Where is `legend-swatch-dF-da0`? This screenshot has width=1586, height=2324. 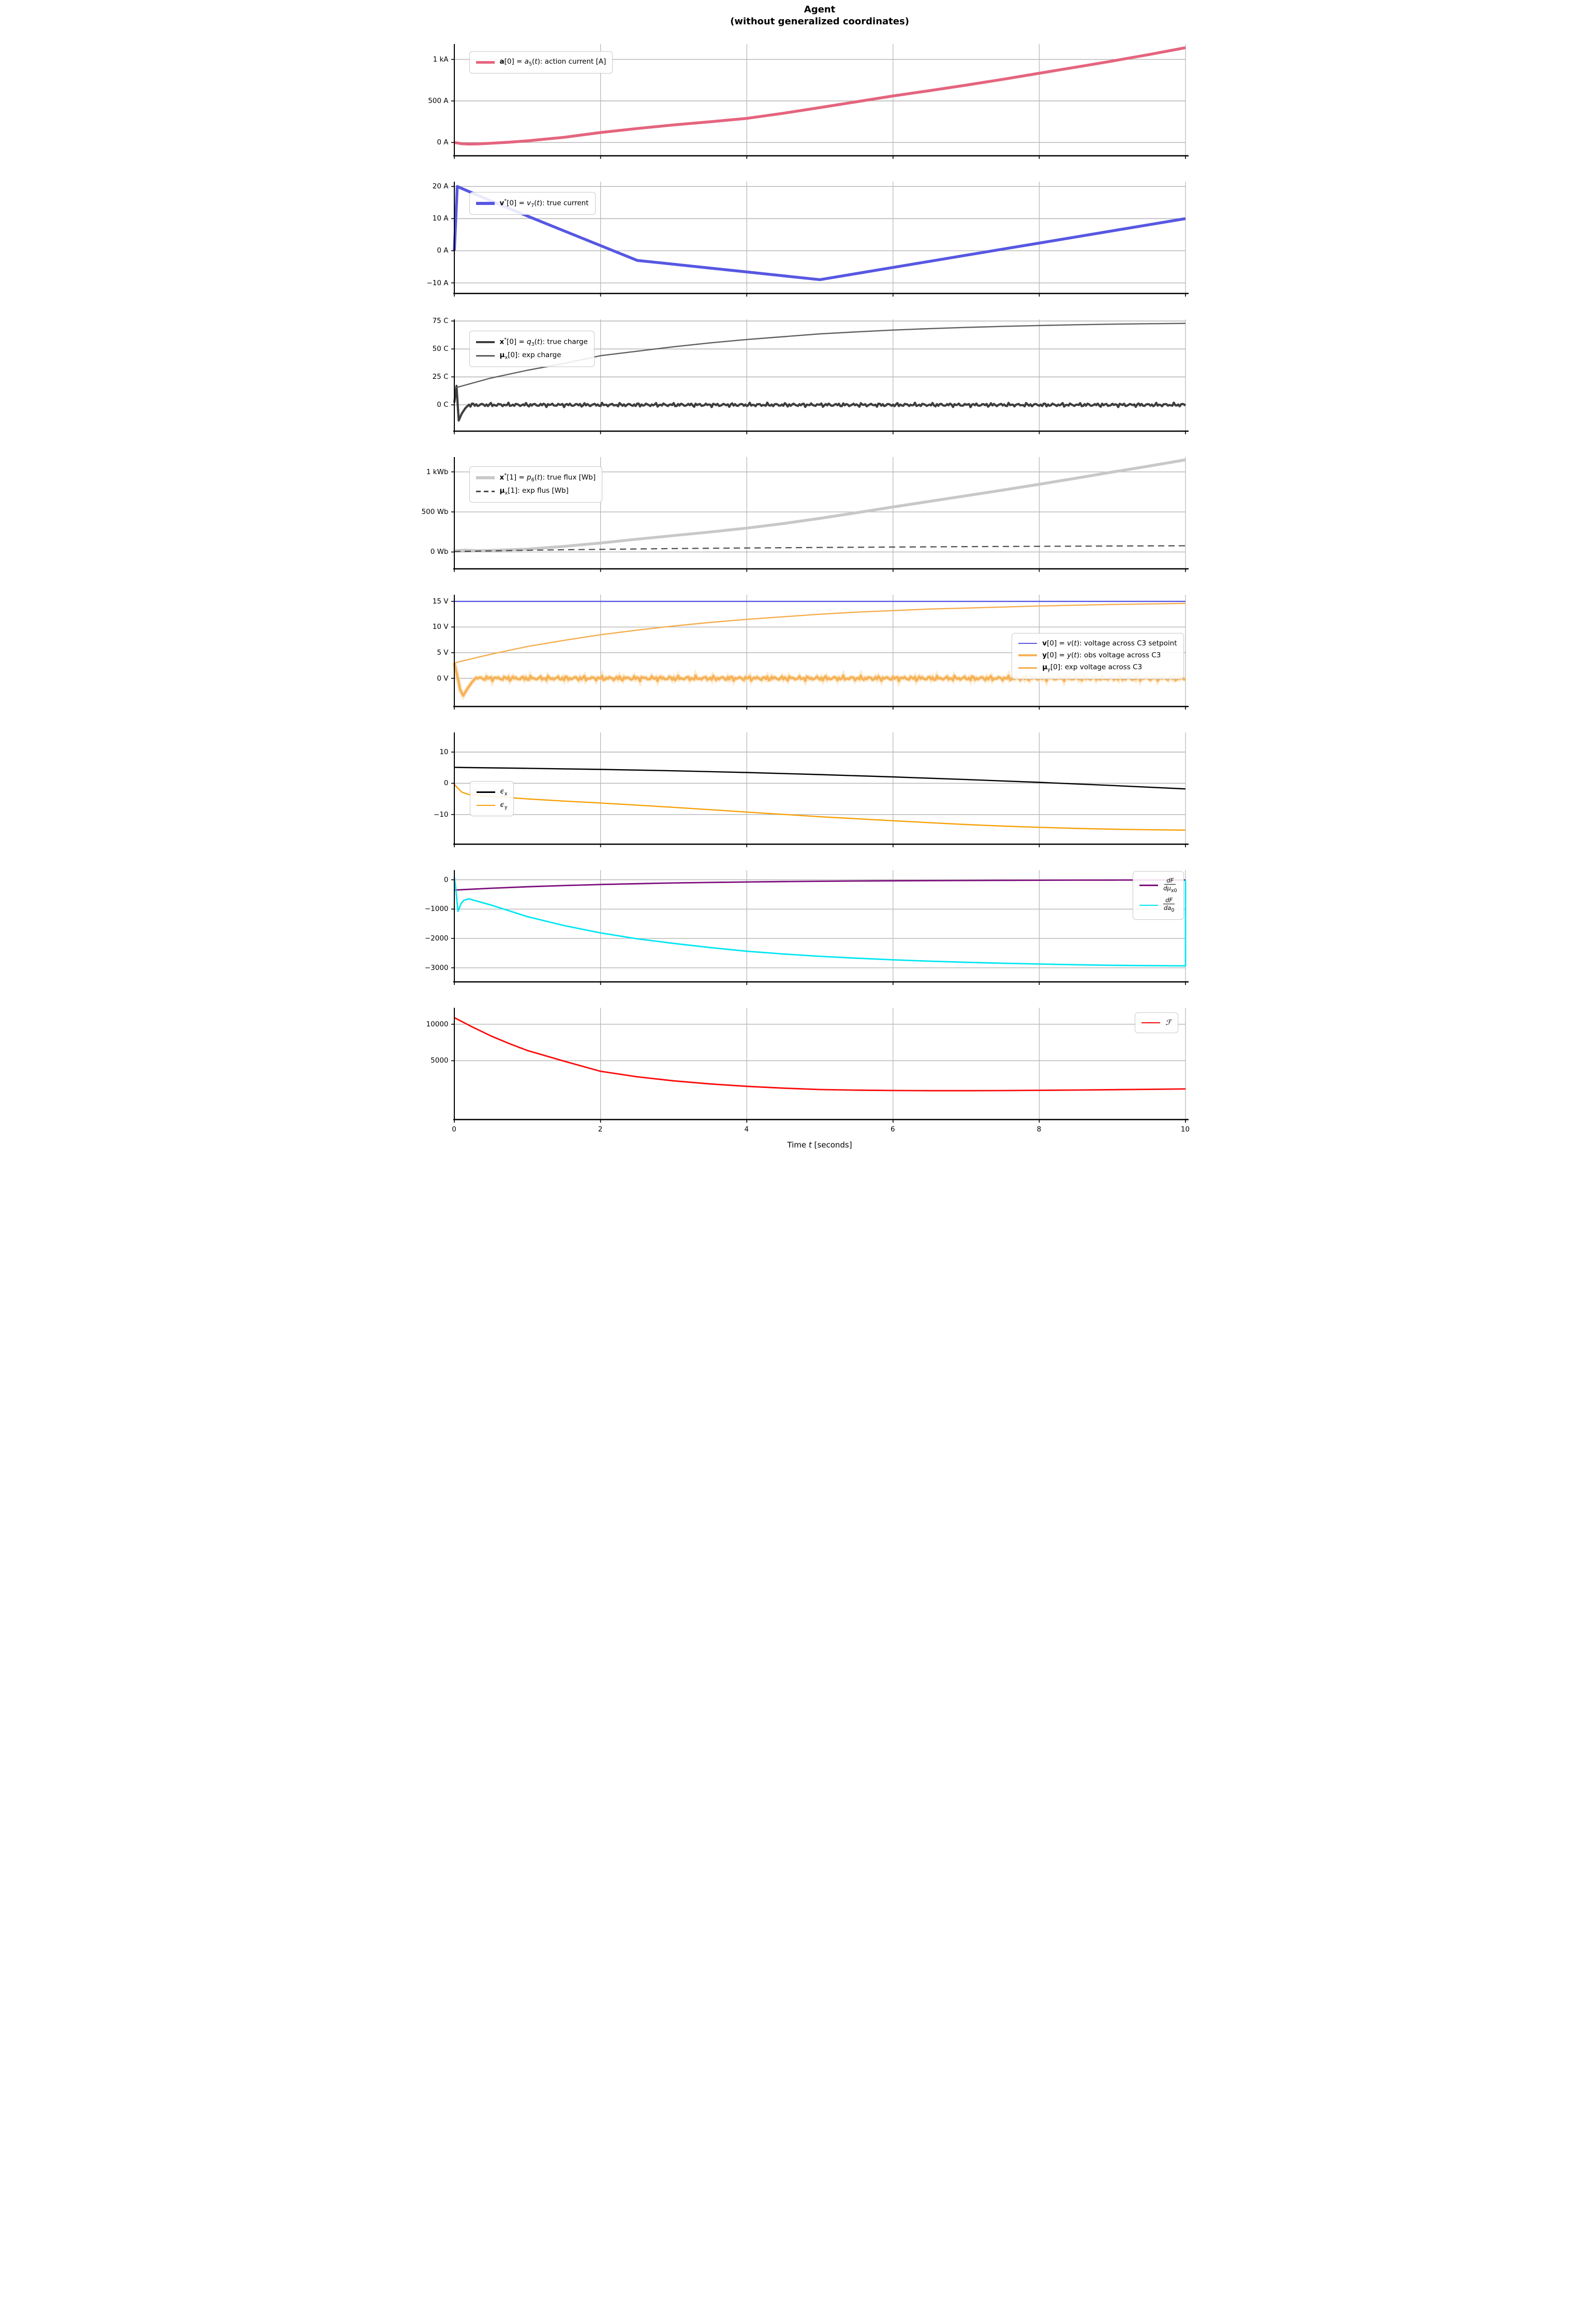 legend-swatch-dF-da0 is located at coordinates (1149, 905).